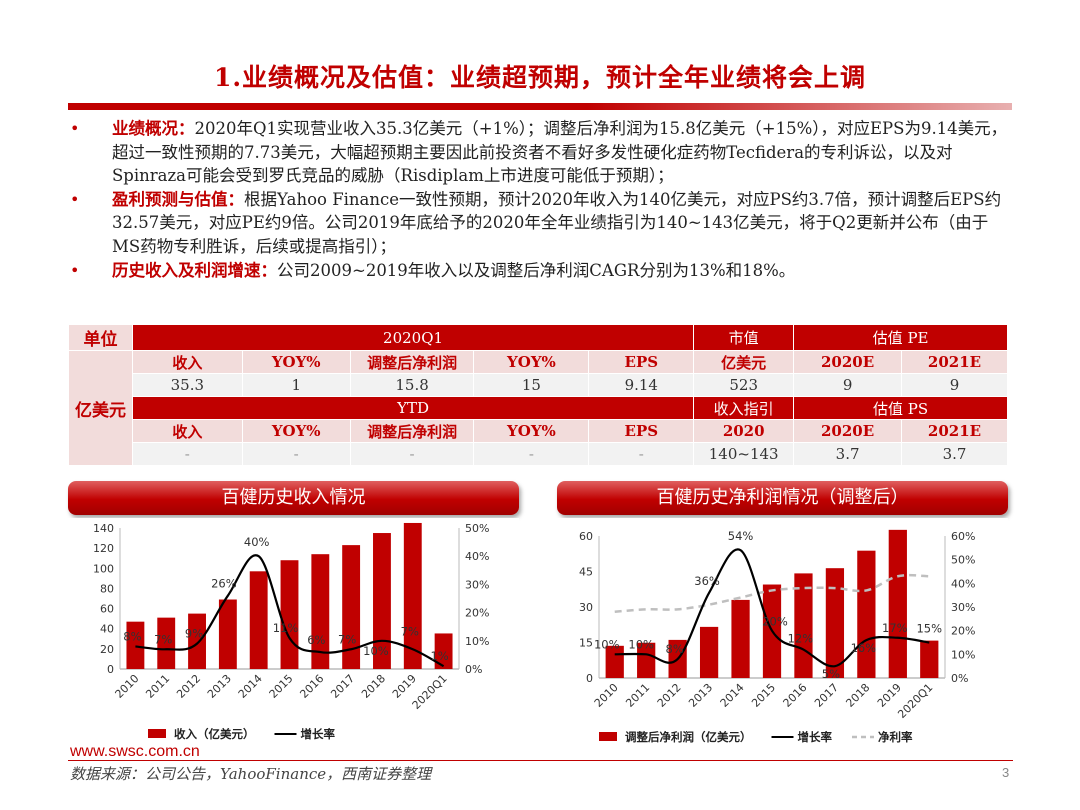 This screenshot has width=1080, height=810. What do you see at coordinates (732, 695) in the screenshot?
I see `x-tick-label: 2014` at bounding box center [732, 695].